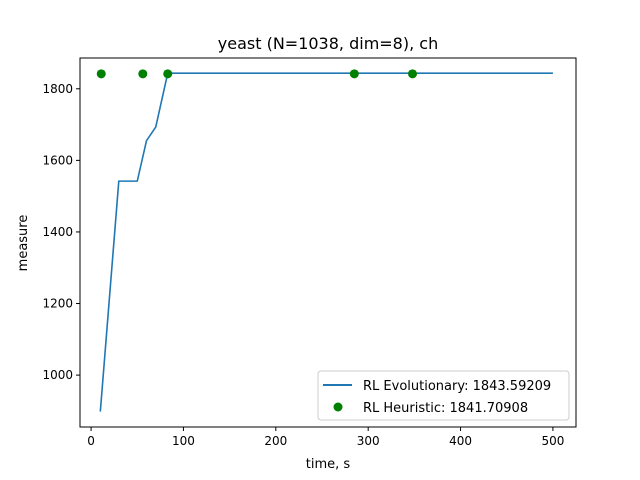 This screenshot has height=480, width=640. I want to click on x-tick-label: 300, so click(368, 441).